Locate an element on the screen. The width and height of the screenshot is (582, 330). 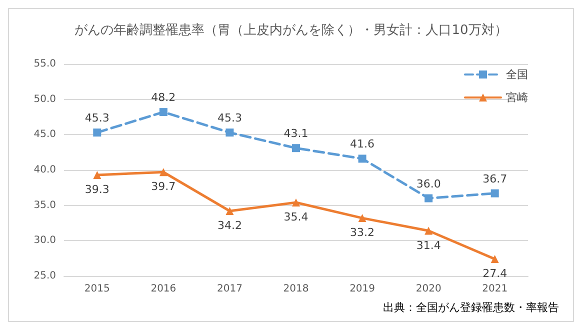
data-label: 39.3 is located at coordinates (97, 189).